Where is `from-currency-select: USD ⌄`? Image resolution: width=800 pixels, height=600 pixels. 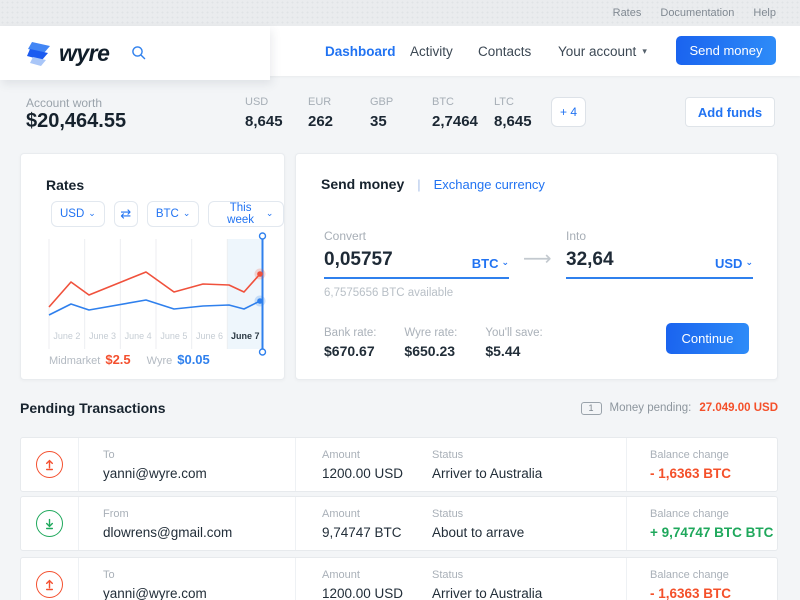 from-currency-select: USD ⌄ is located at coordinates (78, 214).